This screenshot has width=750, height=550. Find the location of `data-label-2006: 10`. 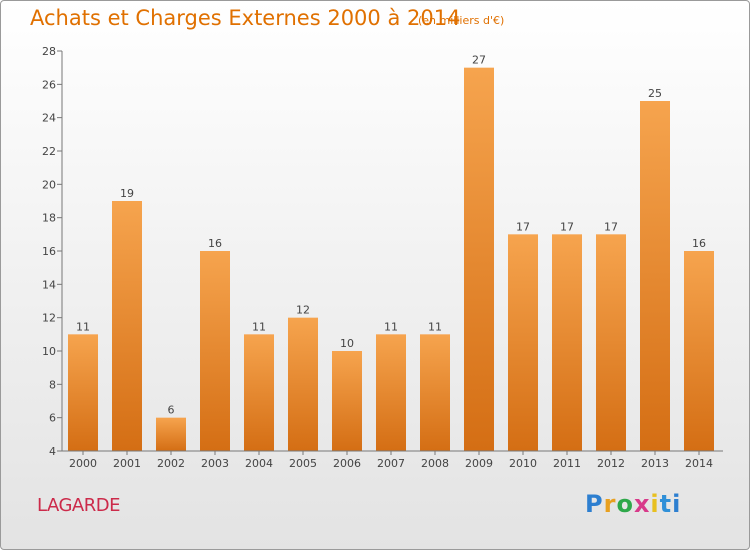

data-label-2006: 10 is located at coordinates (347, 343).